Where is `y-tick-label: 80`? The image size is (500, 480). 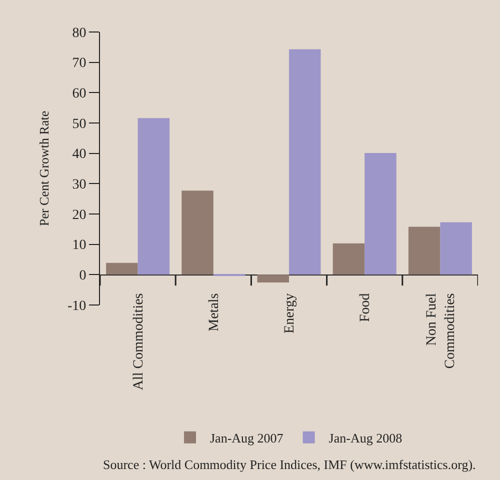
y-tick-label: 80 is located at coordinates (79, 33).